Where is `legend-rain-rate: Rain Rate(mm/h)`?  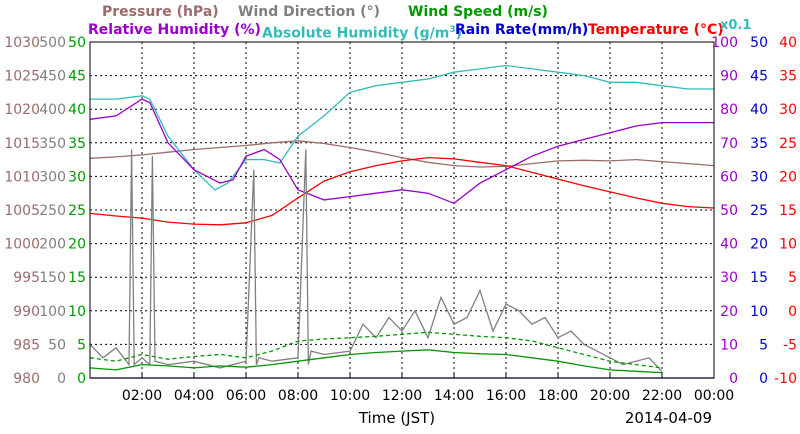 legend-rain-rate: Rain Rate(mm/h) is located at coordinates (522, 30).